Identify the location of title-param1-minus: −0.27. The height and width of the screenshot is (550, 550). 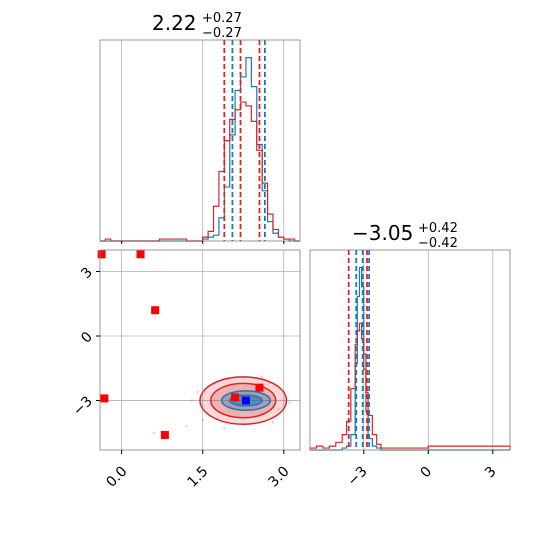
(222, 33).